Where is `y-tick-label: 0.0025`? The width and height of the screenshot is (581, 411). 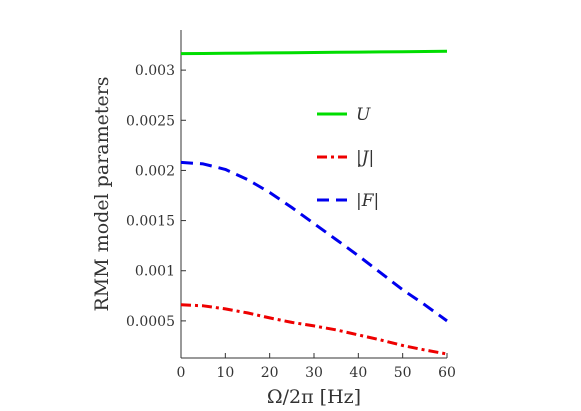 y-tick-label: 0.0025 is located at coordinates (150, 121).